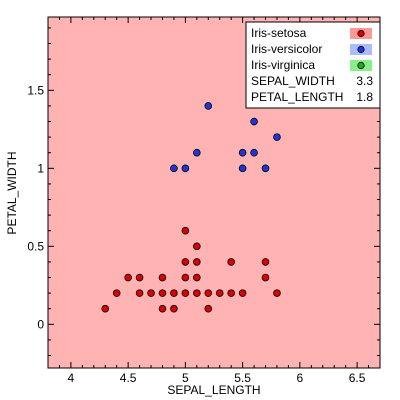  Describe the element at coordinates (185, 378) in the screenshot. I see `x-tick-label: 5` at that location.